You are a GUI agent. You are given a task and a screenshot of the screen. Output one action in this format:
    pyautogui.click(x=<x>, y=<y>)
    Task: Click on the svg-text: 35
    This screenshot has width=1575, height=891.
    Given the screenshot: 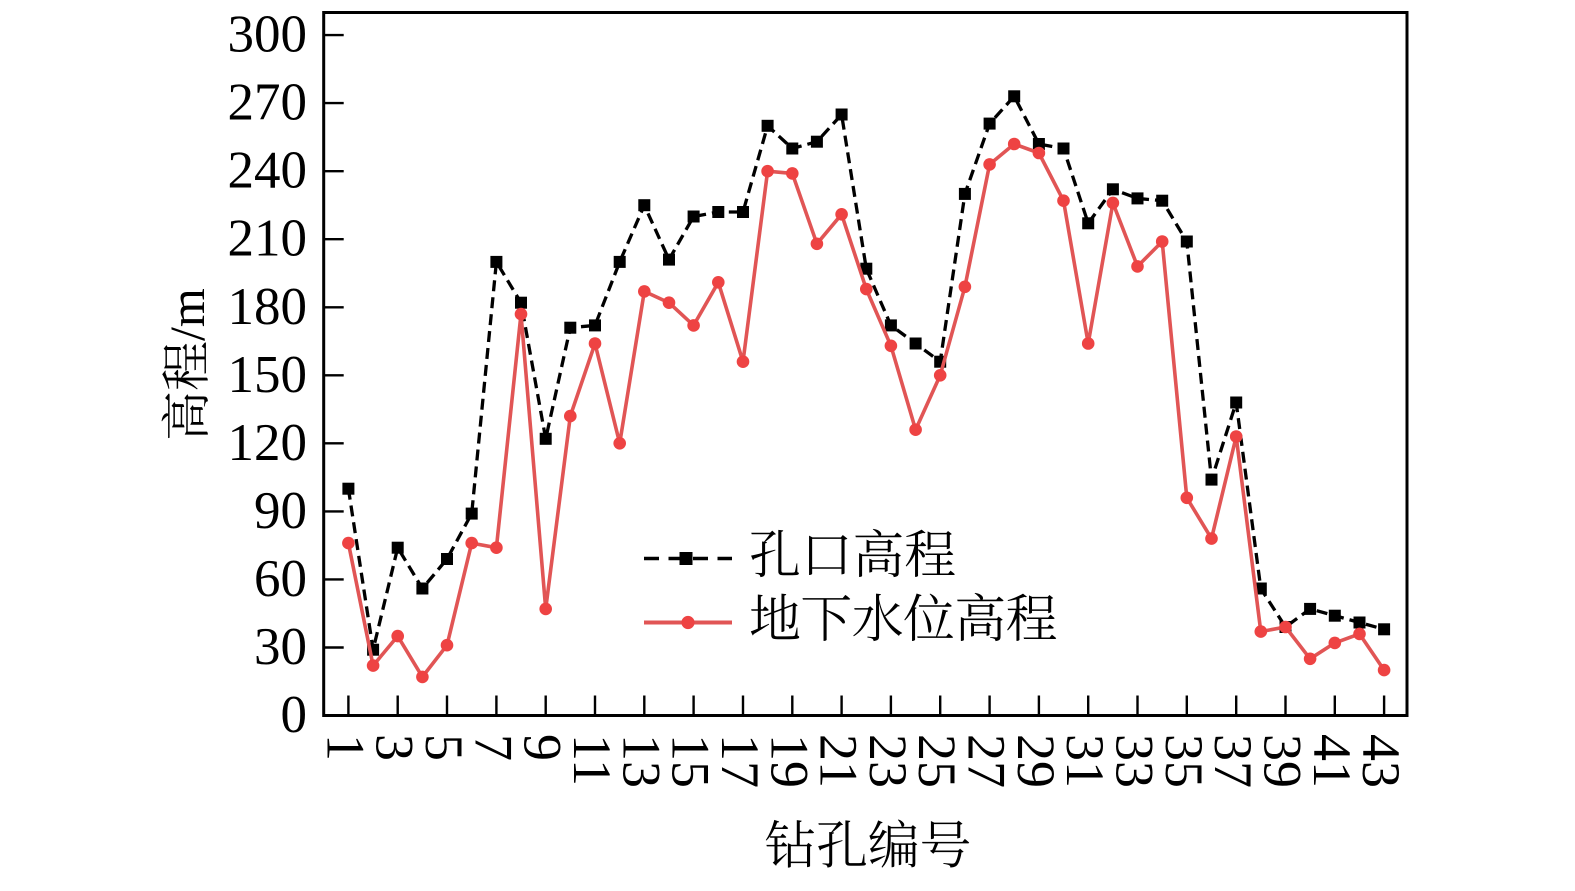 What is the action you would take?
    pyautogui.click(x=1184, y=761)
    